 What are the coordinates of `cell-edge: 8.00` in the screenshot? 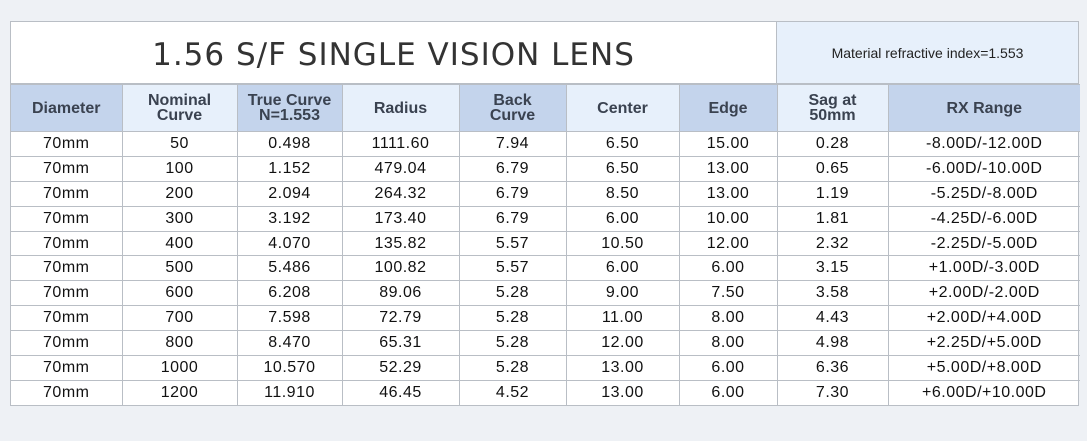 It's located at (728, 343).